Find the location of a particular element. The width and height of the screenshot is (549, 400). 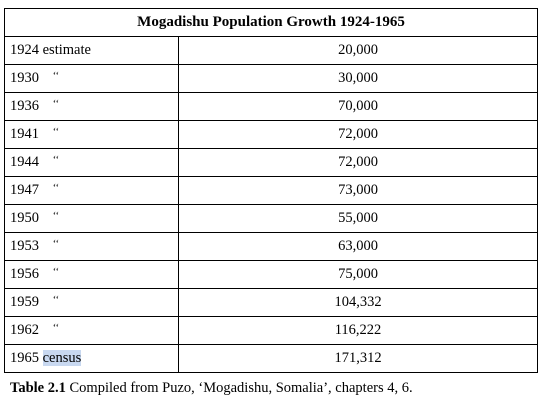

header-row: Mogadishu Population Growth 1924-1965 is located at coordinates (271, 22).